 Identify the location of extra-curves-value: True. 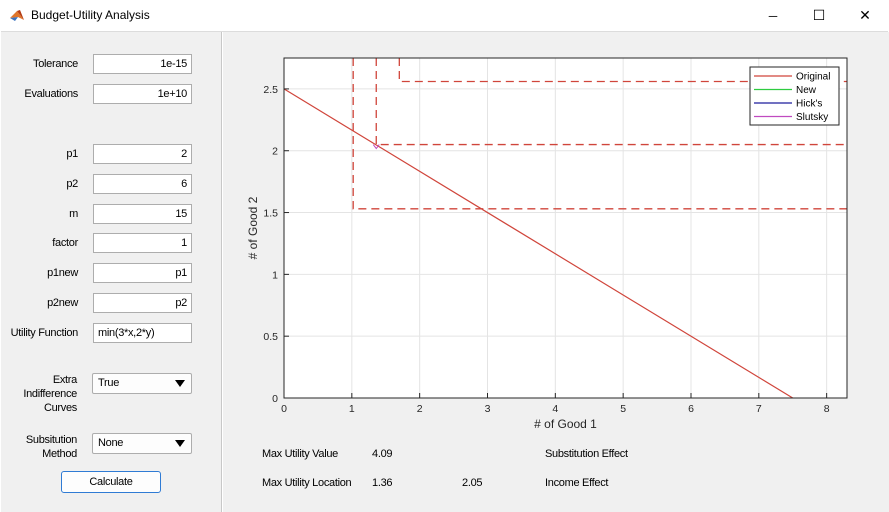
(109, 383).